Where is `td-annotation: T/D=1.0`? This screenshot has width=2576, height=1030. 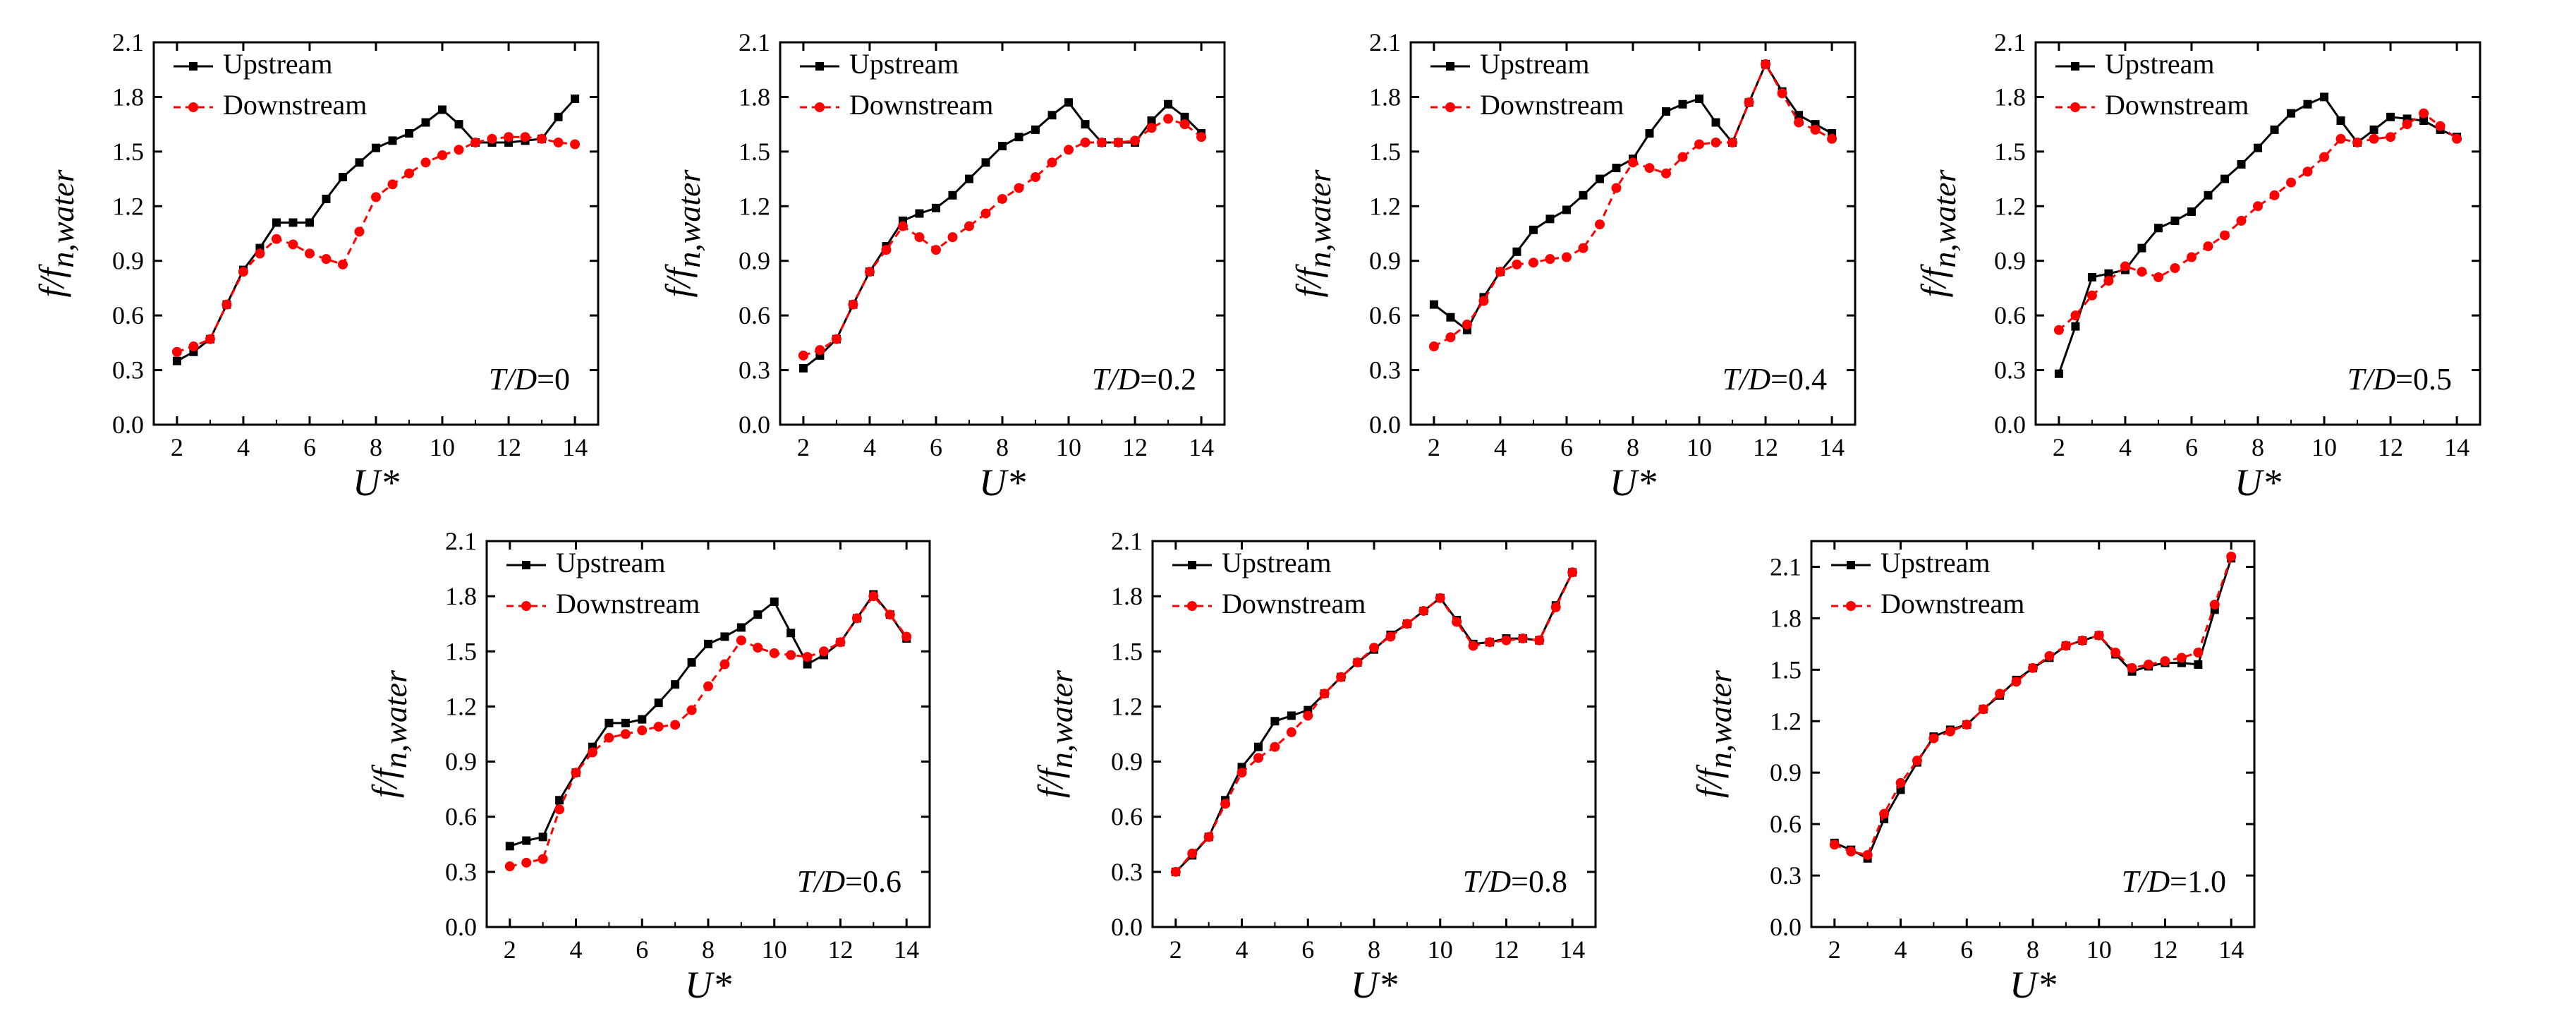
td-annotation: T/D=1.0 is located at coordinates (2174, 881).